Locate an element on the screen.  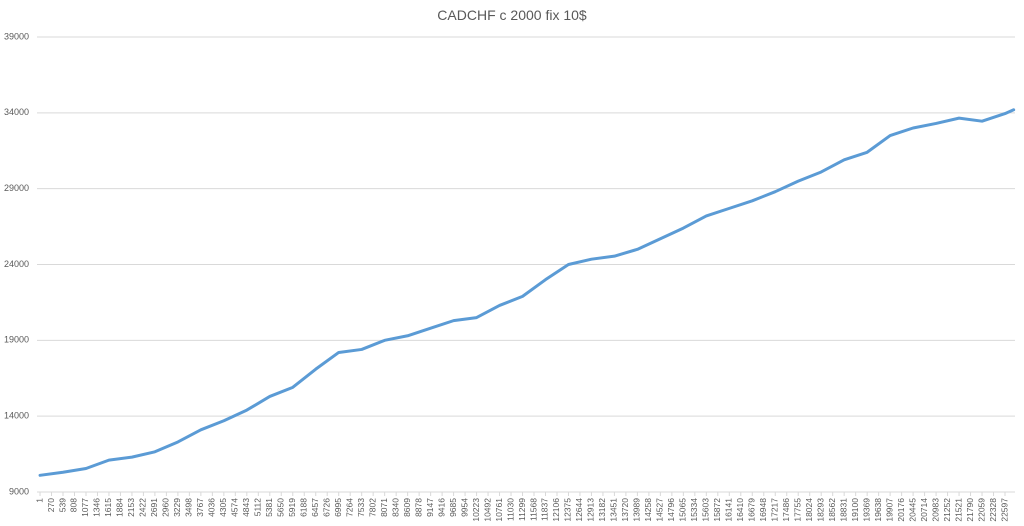
x-tick-label: 12644 is located at coordinates (579, 510).